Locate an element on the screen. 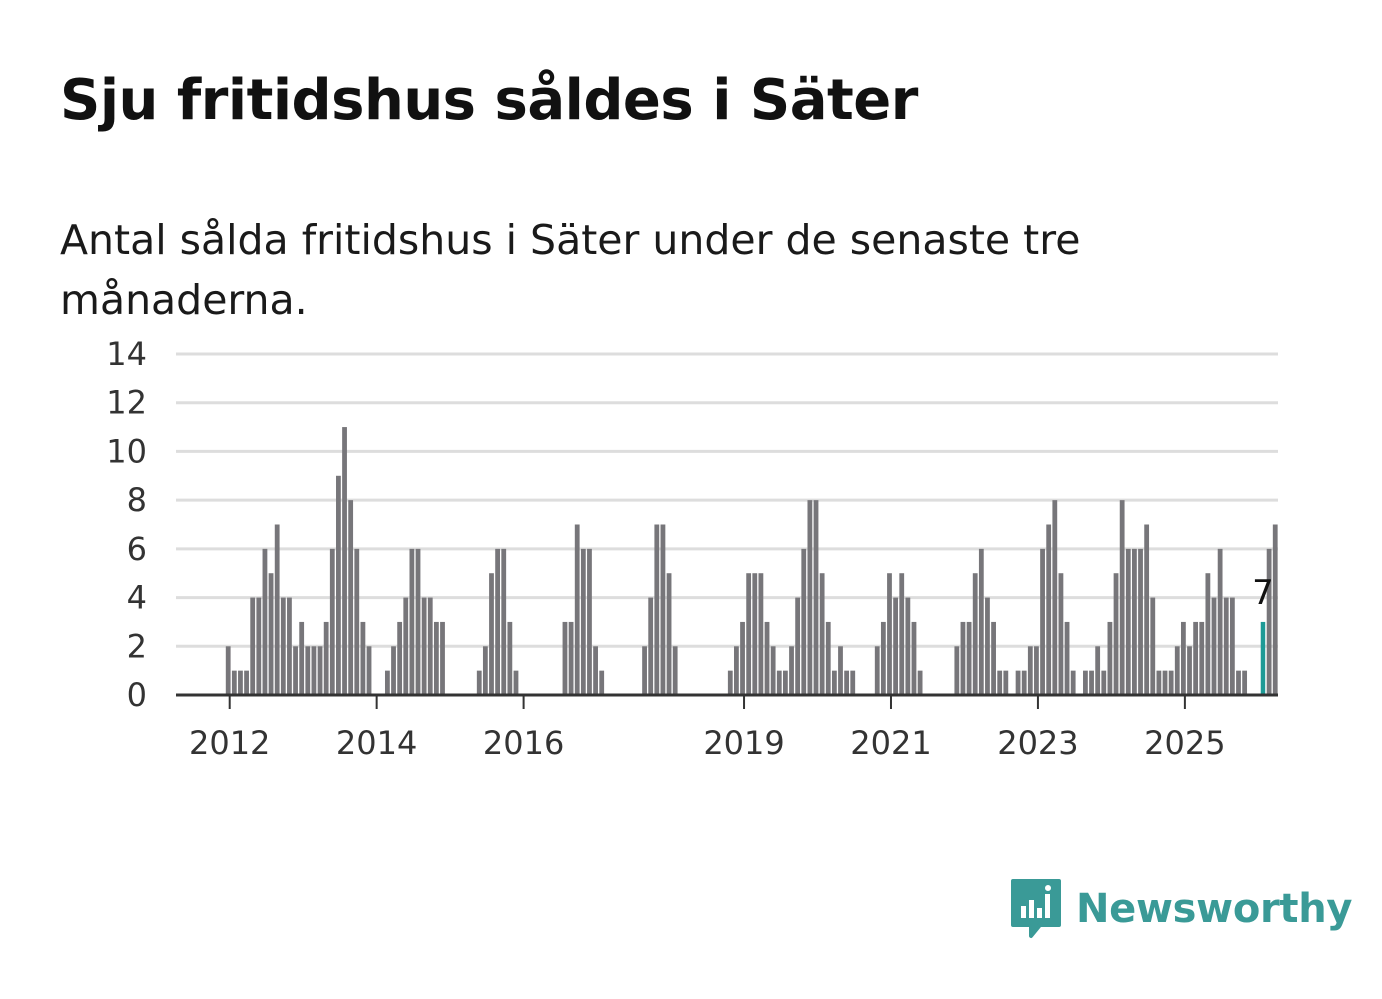 Image resolution: width=1382 pixels, height=999 pixels. x-tick-label: 2019 is located at coordinates (743, 743).